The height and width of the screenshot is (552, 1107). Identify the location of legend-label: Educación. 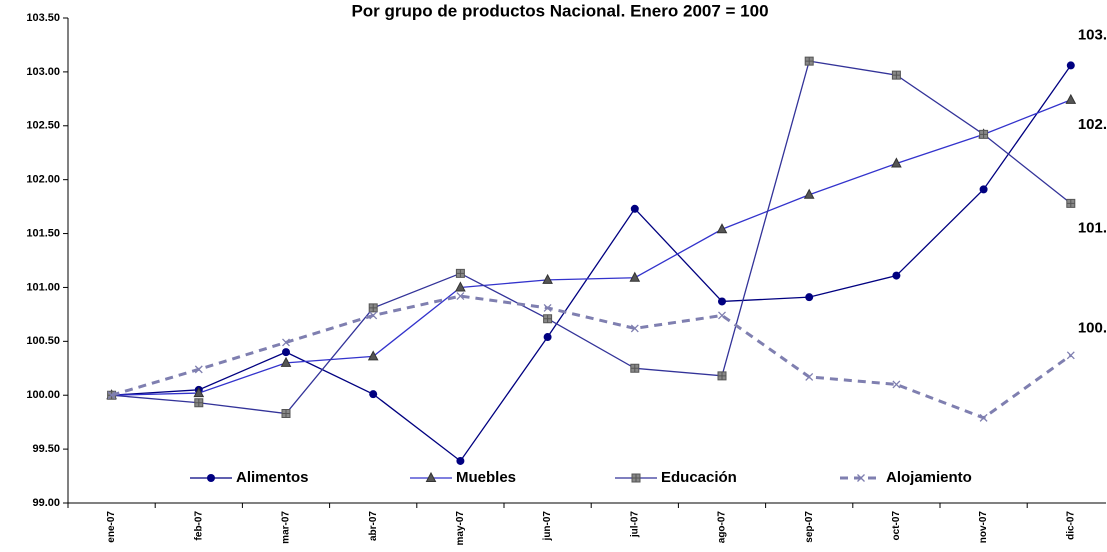
(699, 477).